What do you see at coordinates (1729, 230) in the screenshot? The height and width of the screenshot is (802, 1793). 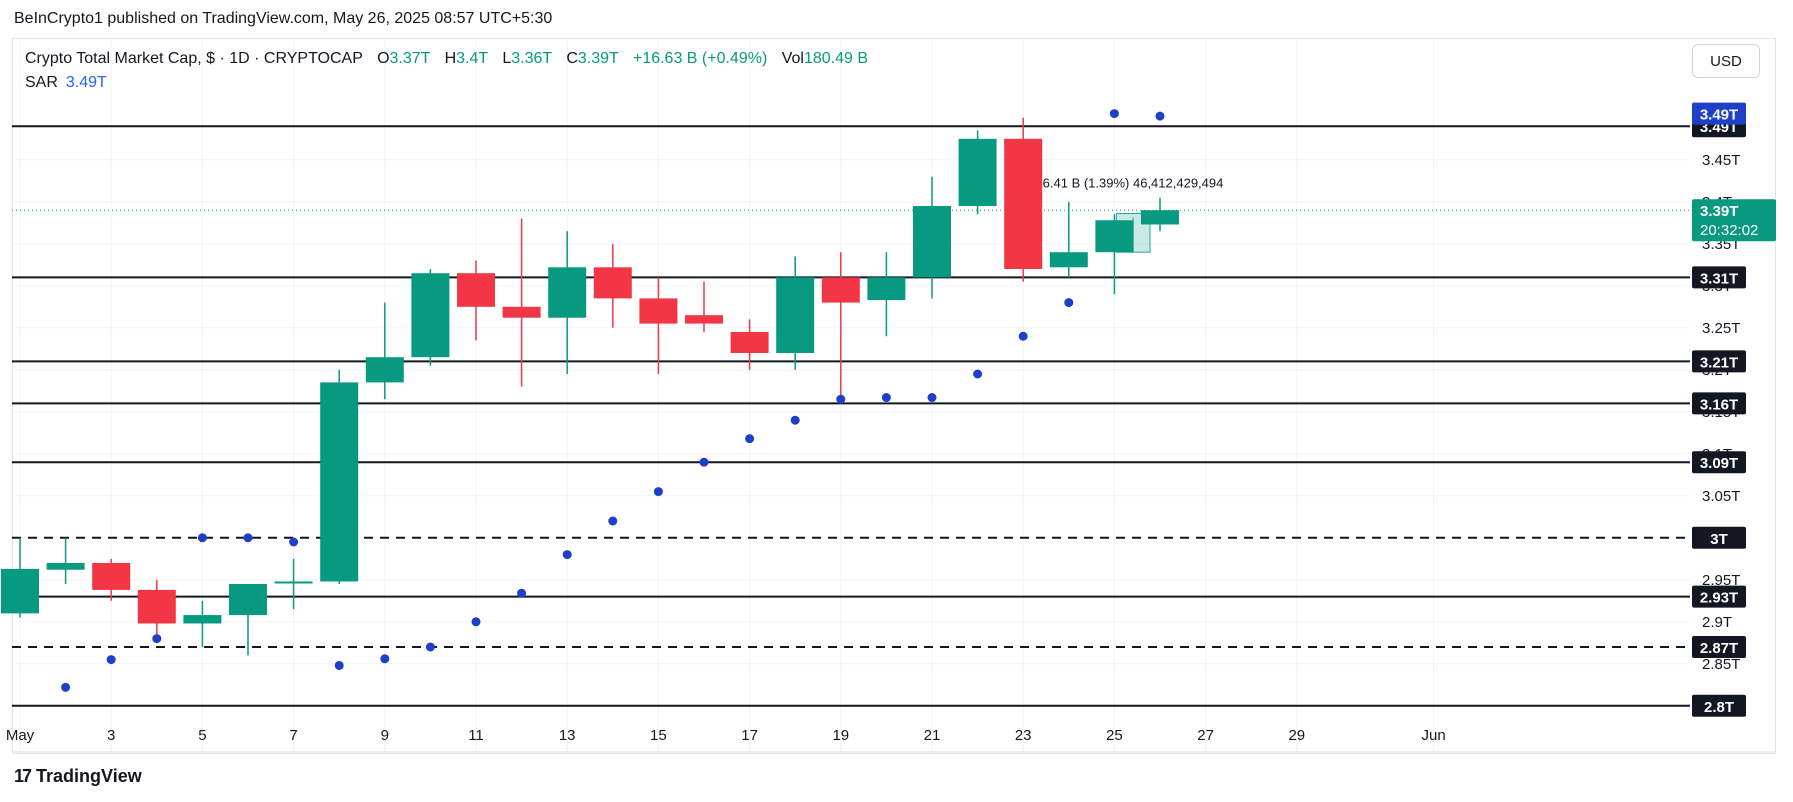 I see `countdown-label: 20:32:02` at bounding box center [1729, 230].